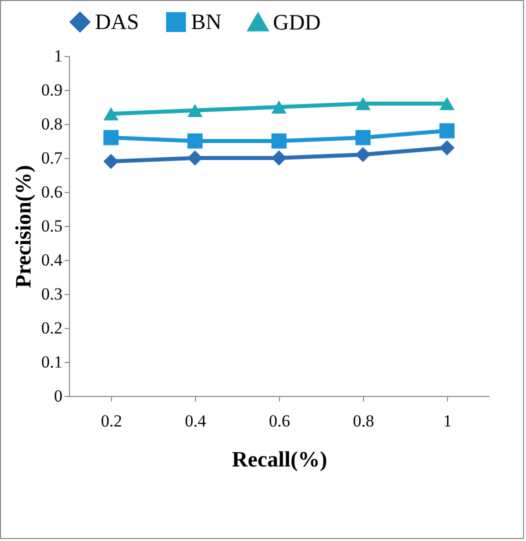  Describe the element at coordinates (52, 158) in the screenshot. I see `y-tick-label: 0.7` at that location.